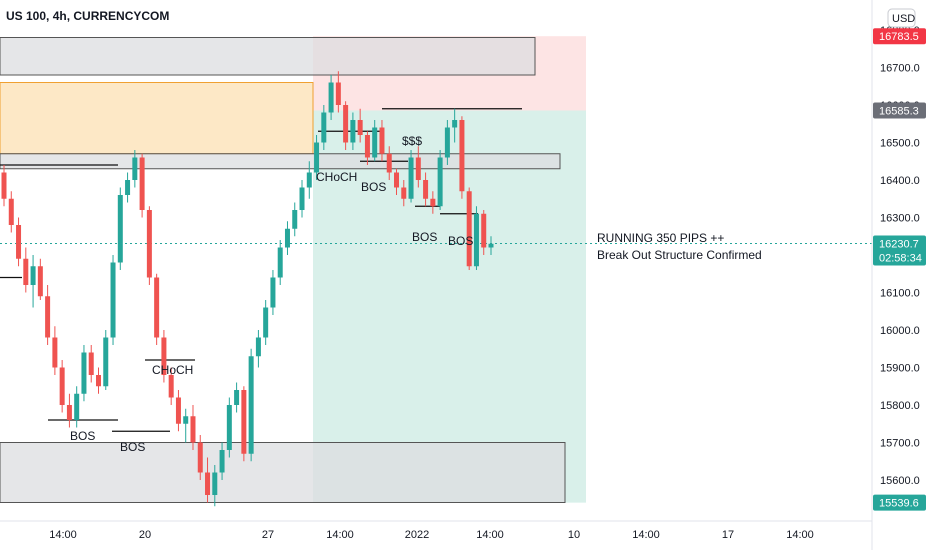  Describe the element at coordinates (900, 444) in the screenshot. I see `price-tick-label-2: 15700.0` at that location.